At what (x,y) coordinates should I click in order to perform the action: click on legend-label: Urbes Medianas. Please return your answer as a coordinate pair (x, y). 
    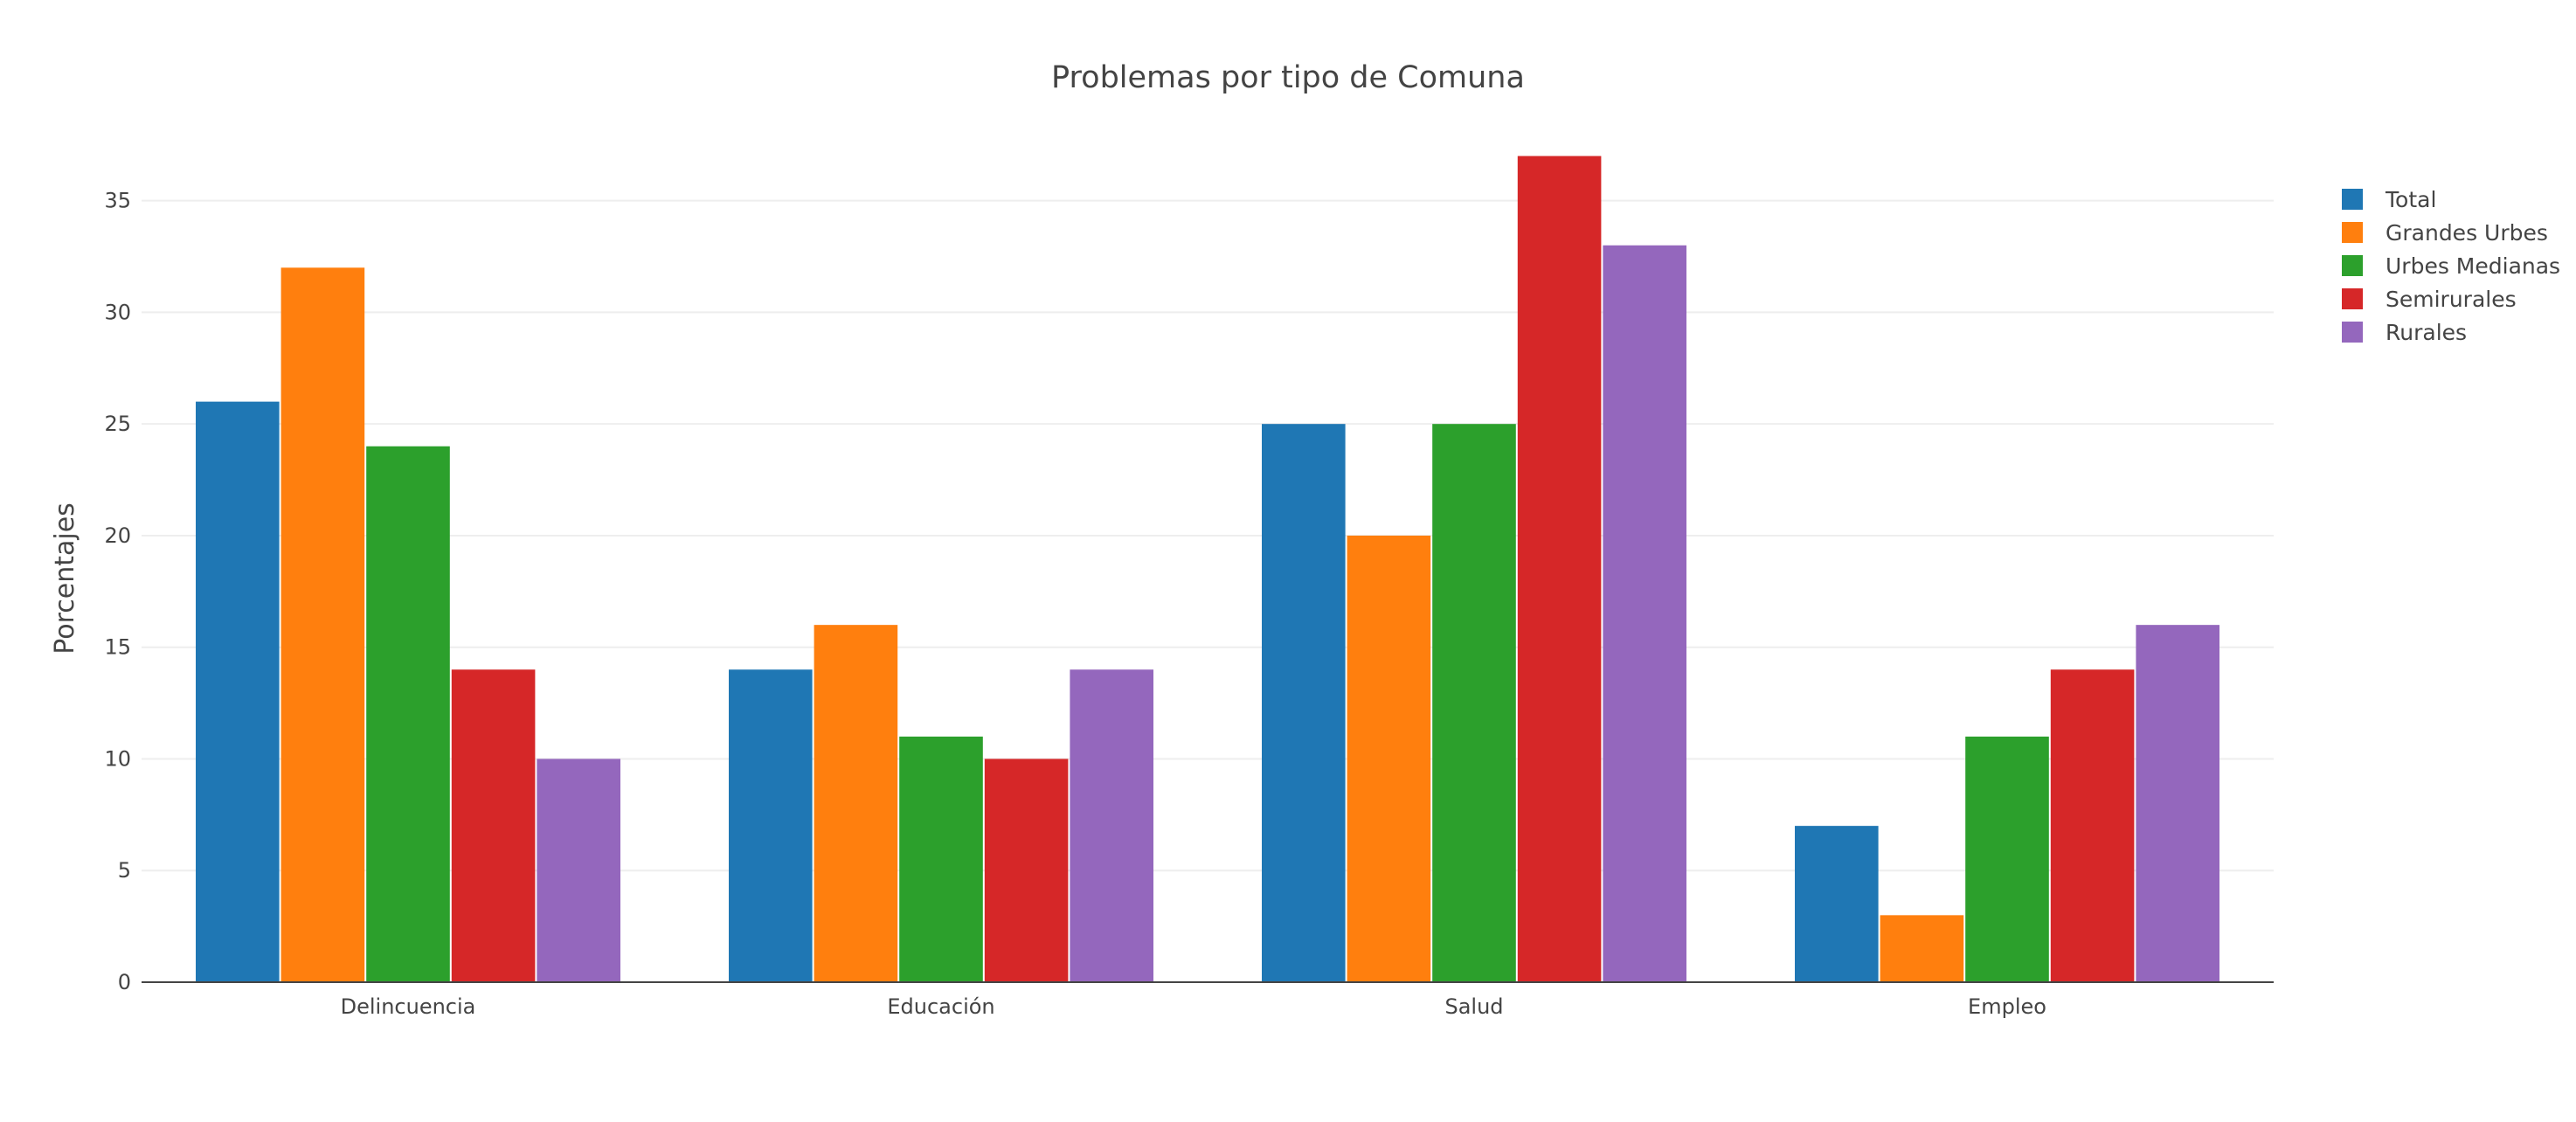
    Looking at the image, I should click on (2473, 266).